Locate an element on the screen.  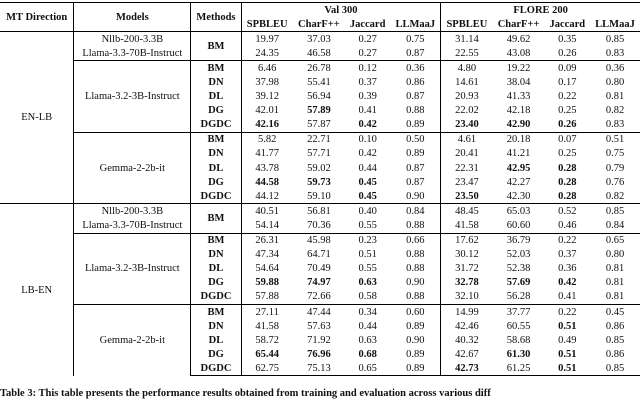
value-cell: 37.77 is located at coordinates (518, 311).